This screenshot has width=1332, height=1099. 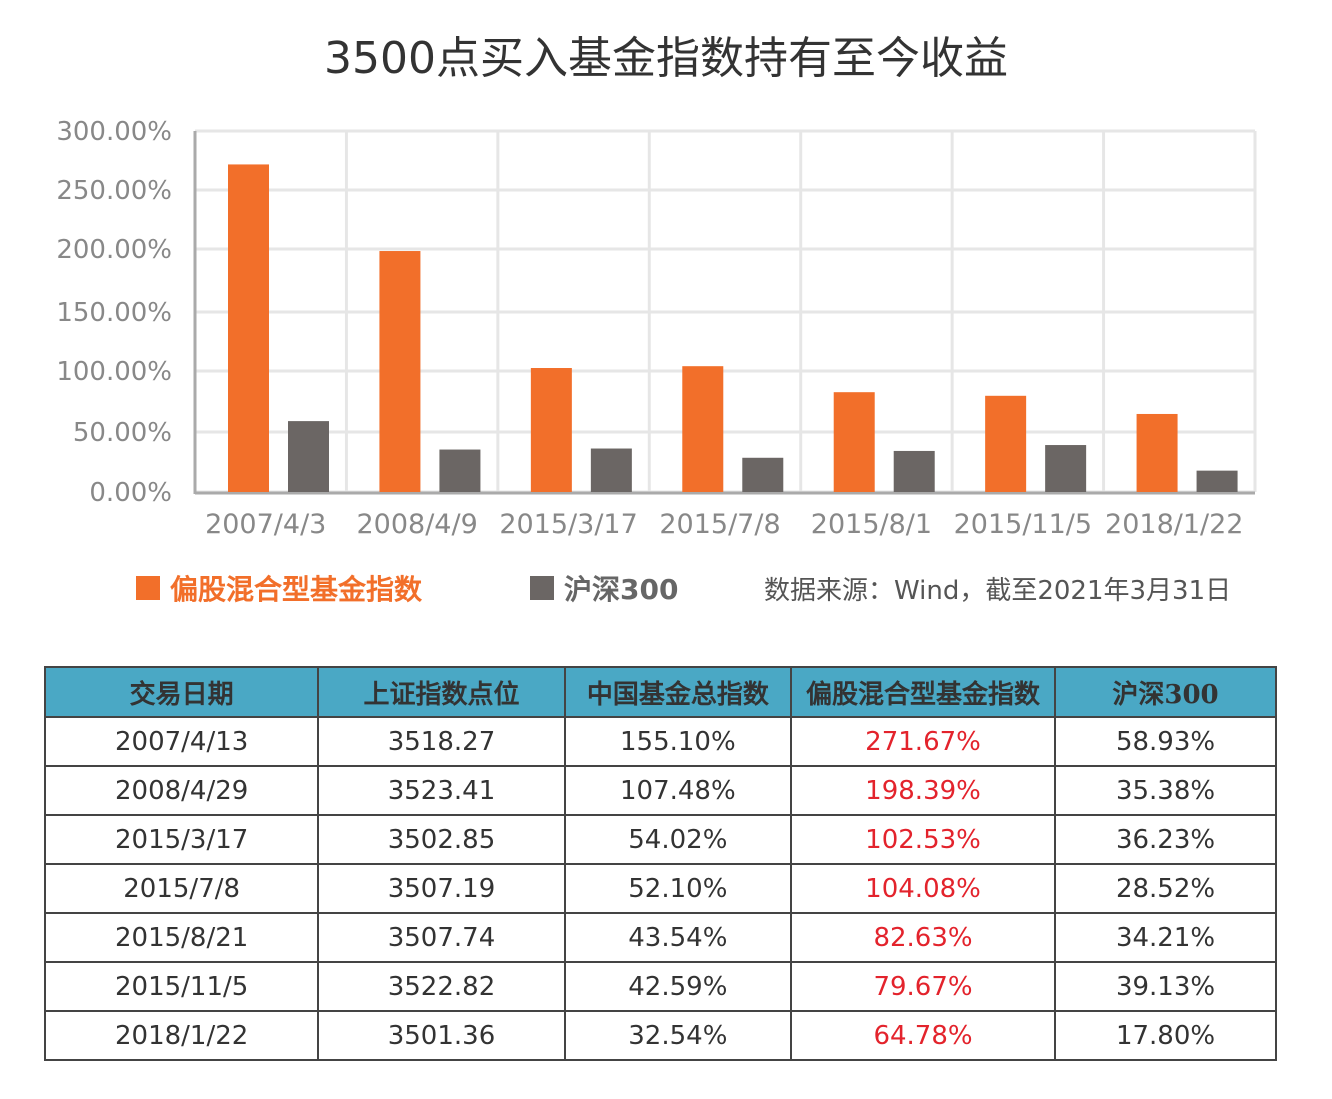 What do you see at coordinates (265, 524) in the screenshot?
I see `x-tick-label: 2007/4/3` at bounding box center [265, 524].